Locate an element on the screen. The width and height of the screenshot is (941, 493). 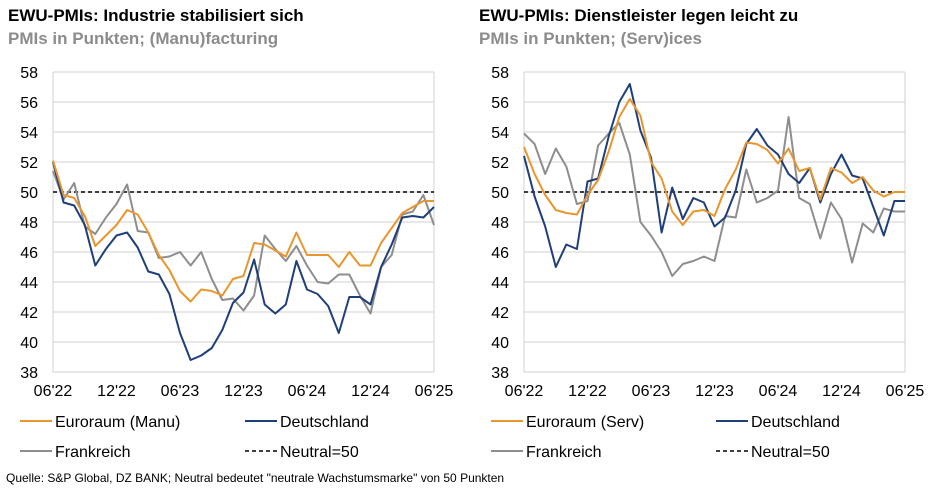
chart-title: EWU-PMIs: Industrie stabilisiert sich is located at coordinates (156, 15).